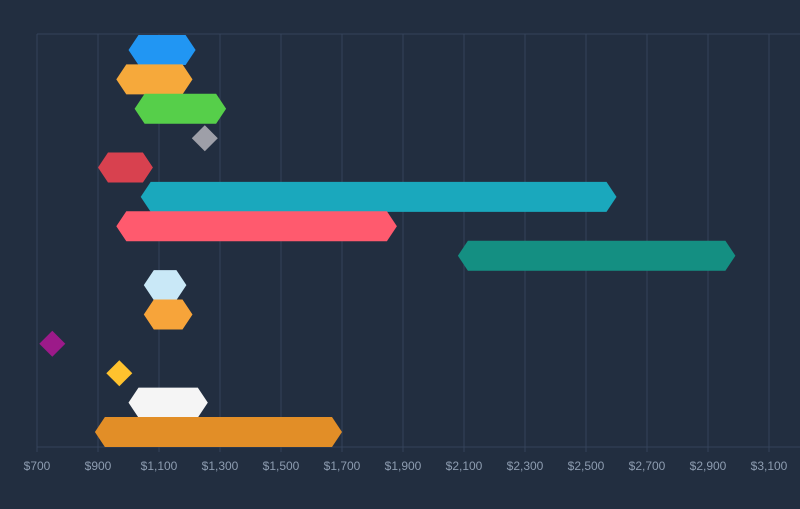  I want to click on x-tick-label: $3,100, so click(769, 466).